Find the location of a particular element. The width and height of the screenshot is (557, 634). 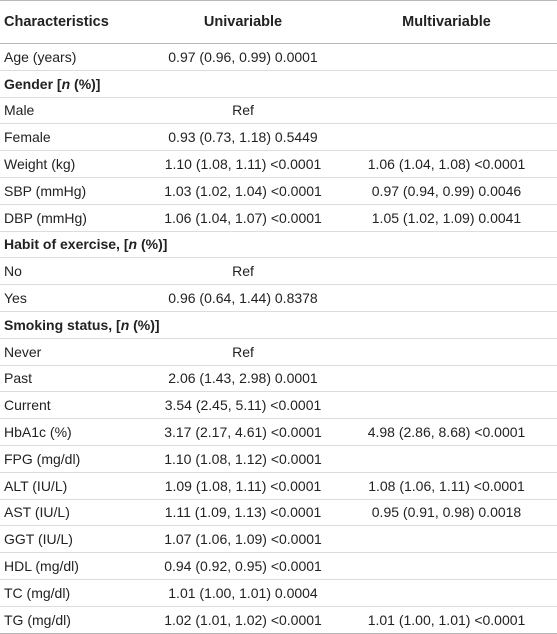

row-label: FPG (mg/dl) is located at coordinates (75, 459).